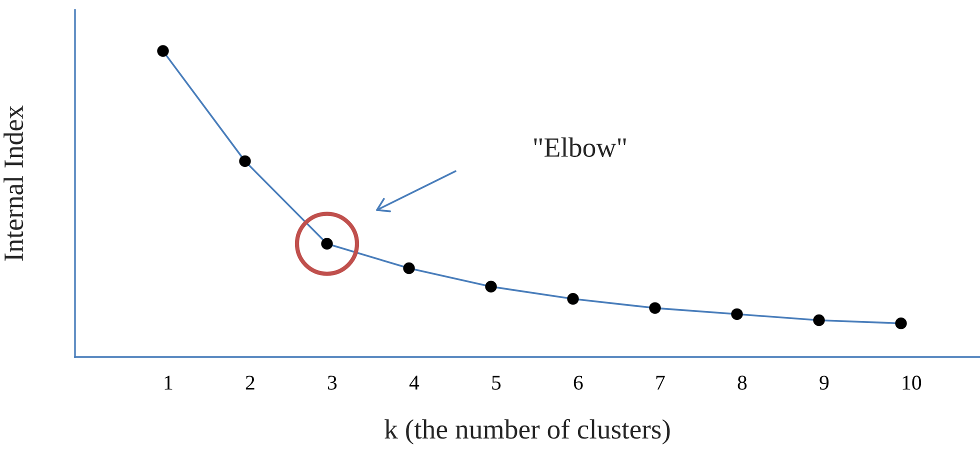  Describe the element at coordinates (660, 383) in the screenshot. I see `x-tick-label: 7` at that location.